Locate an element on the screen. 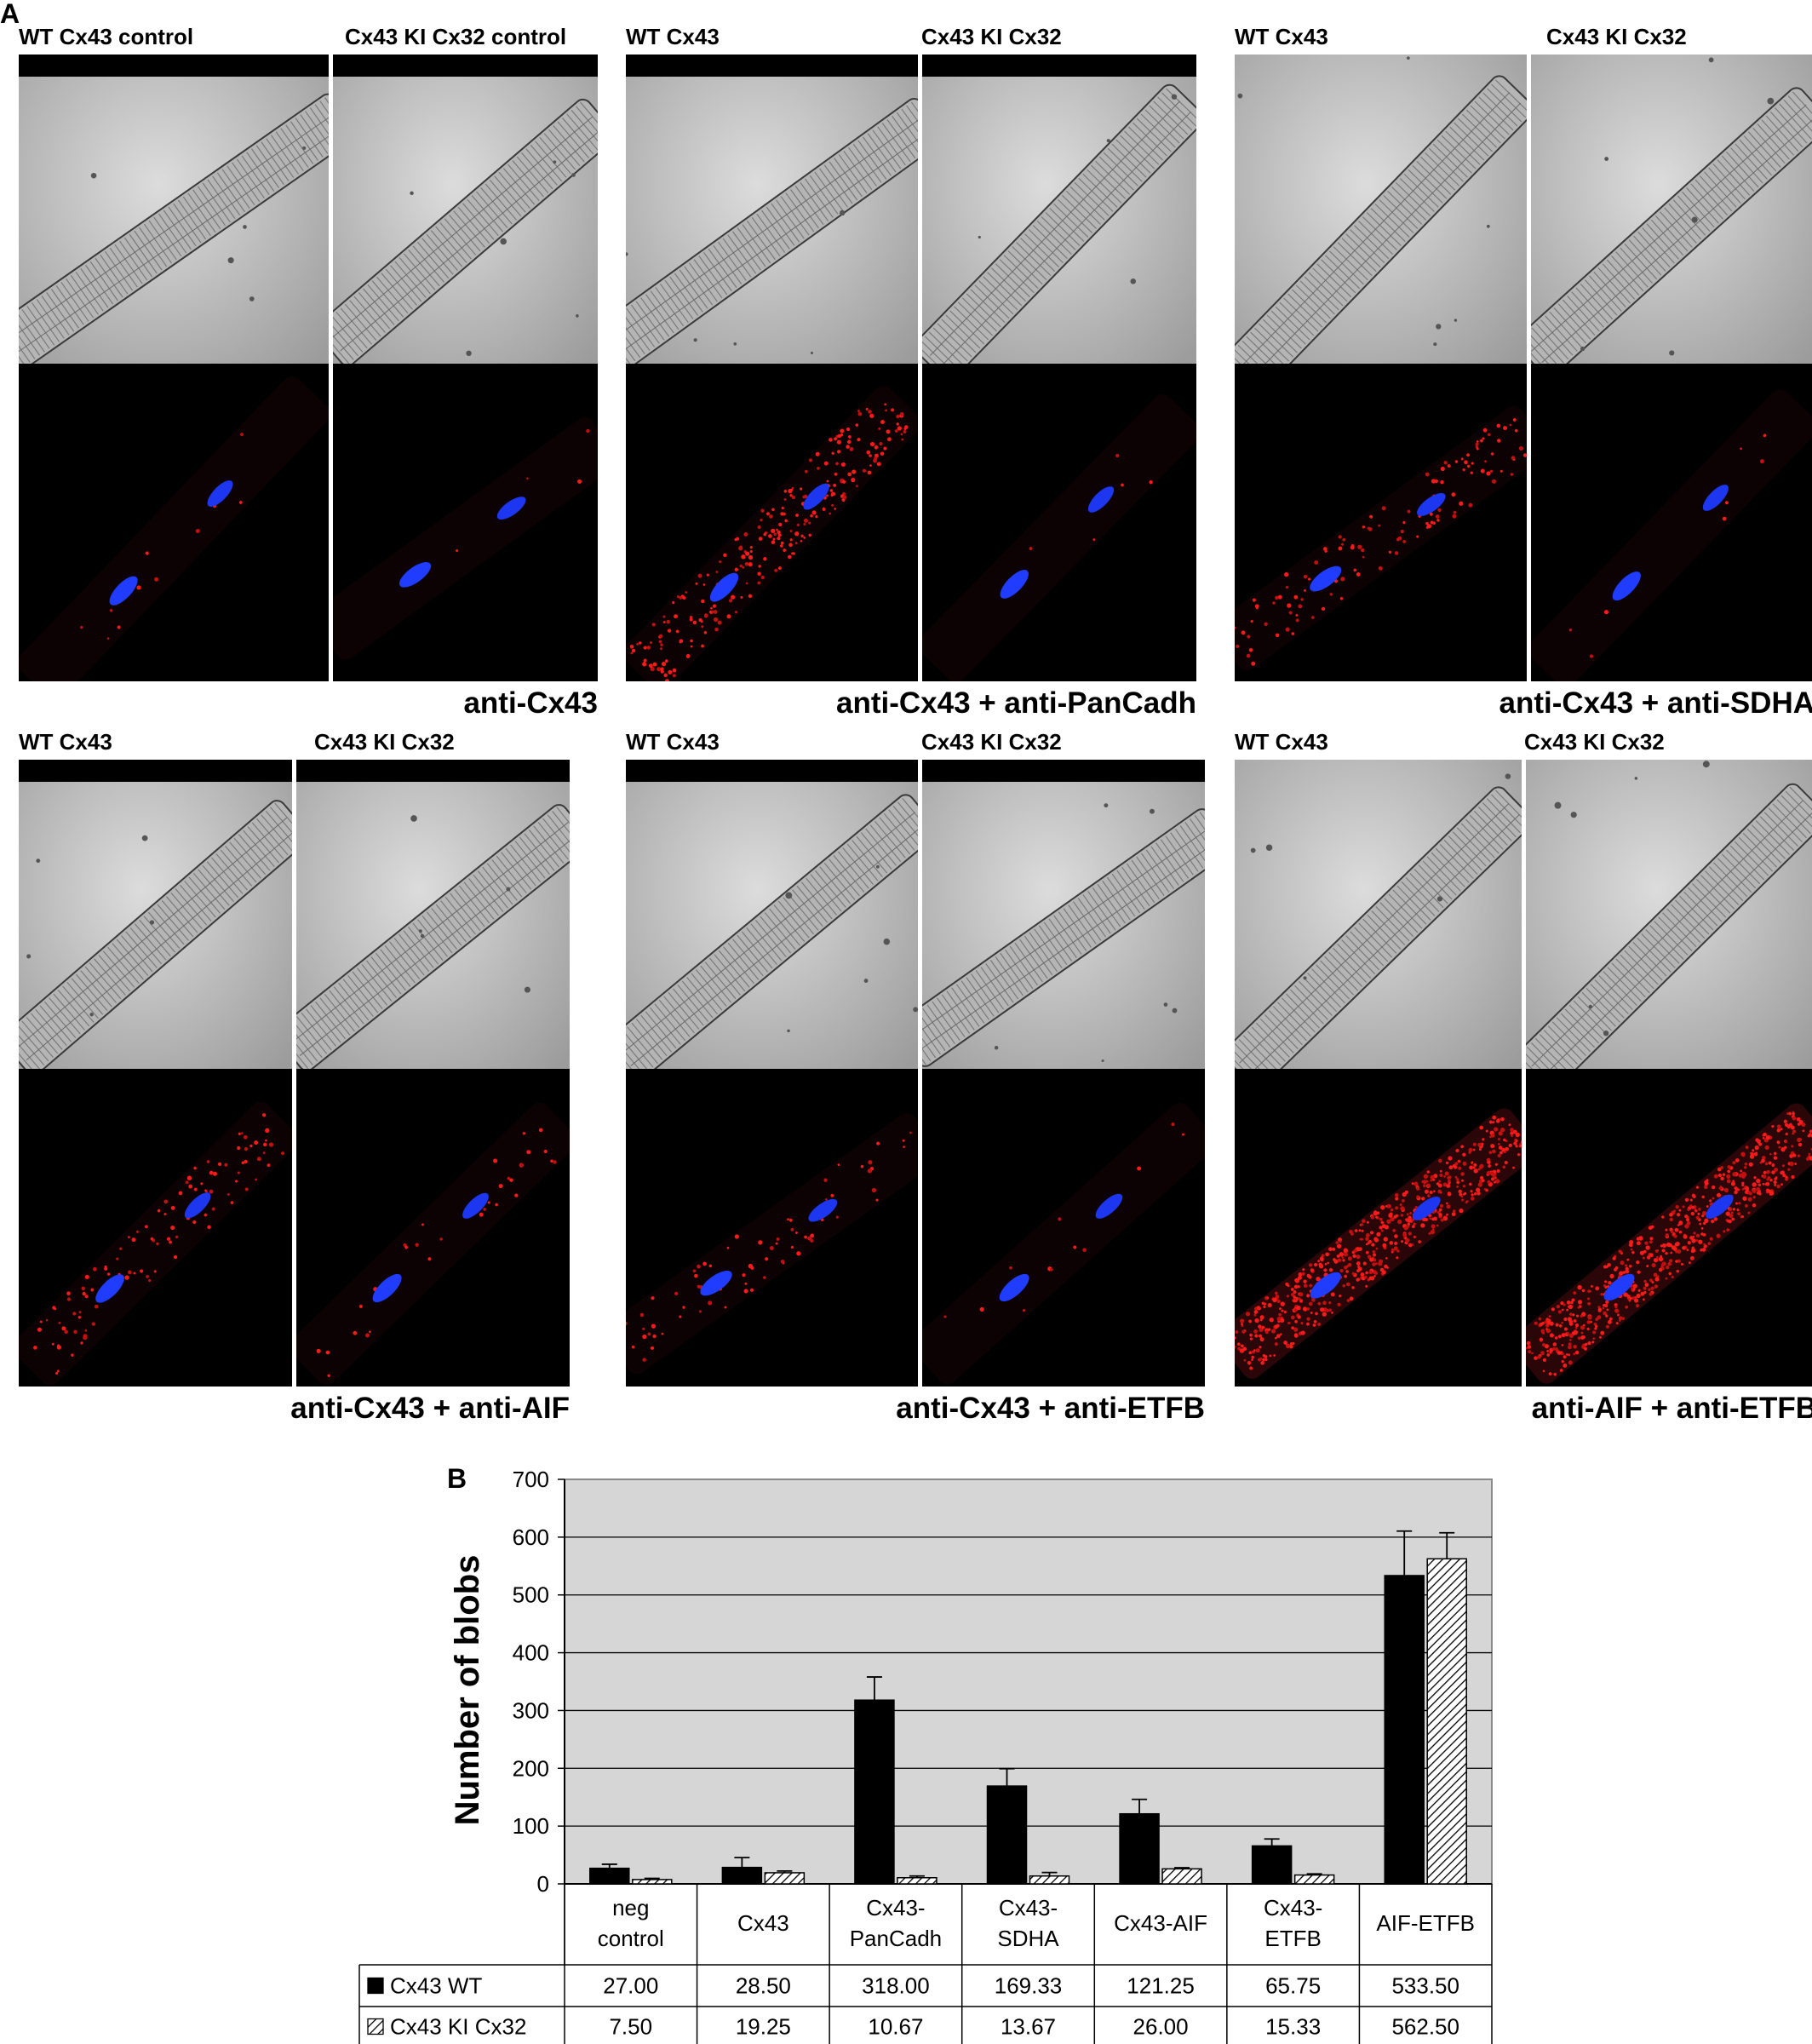 This screenshot has width=1812, height=2044. data-label: 27.00 is located at coordinates (630, 1986).